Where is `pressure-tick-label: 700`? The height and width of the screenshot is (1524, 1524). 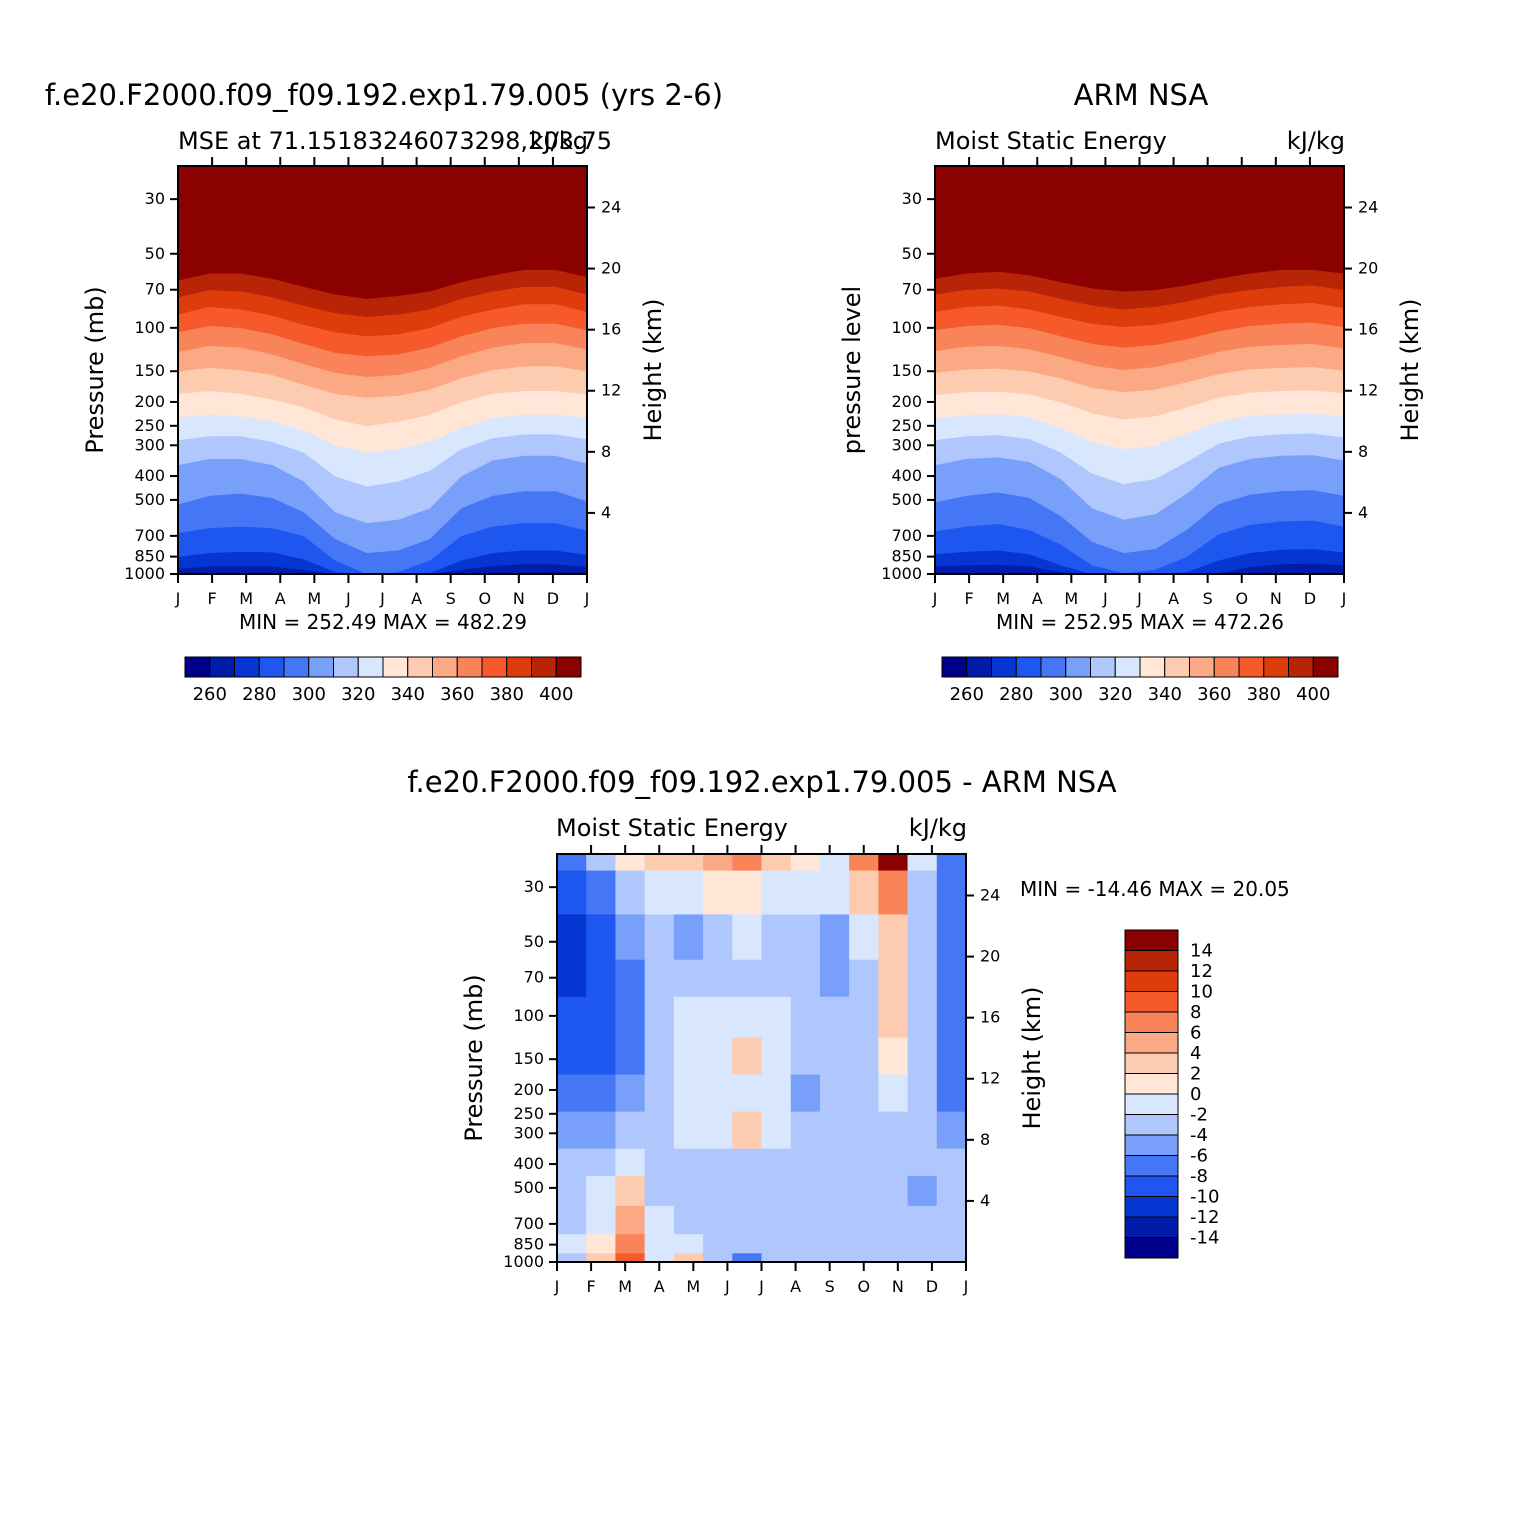 pressure-tick-label: 700 is located at coordinates (528, 1223).